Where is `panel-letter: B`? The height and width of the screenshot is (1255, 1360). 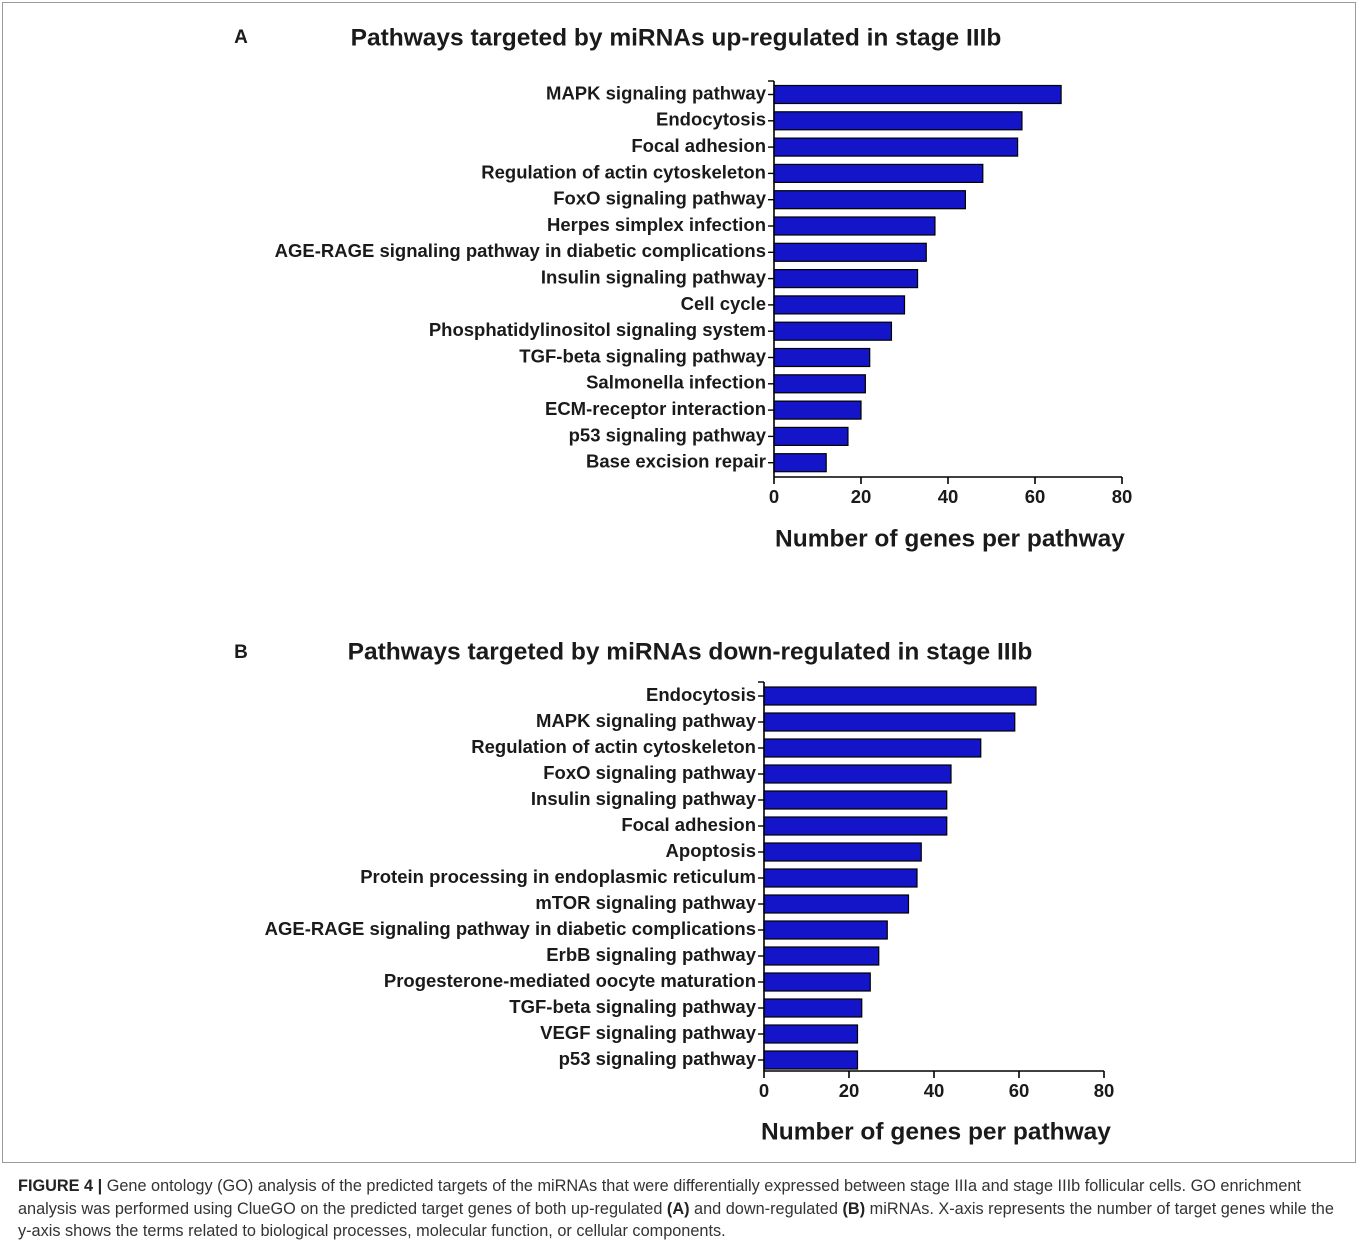 panel-letter: B is located at coordinates (241, 652).